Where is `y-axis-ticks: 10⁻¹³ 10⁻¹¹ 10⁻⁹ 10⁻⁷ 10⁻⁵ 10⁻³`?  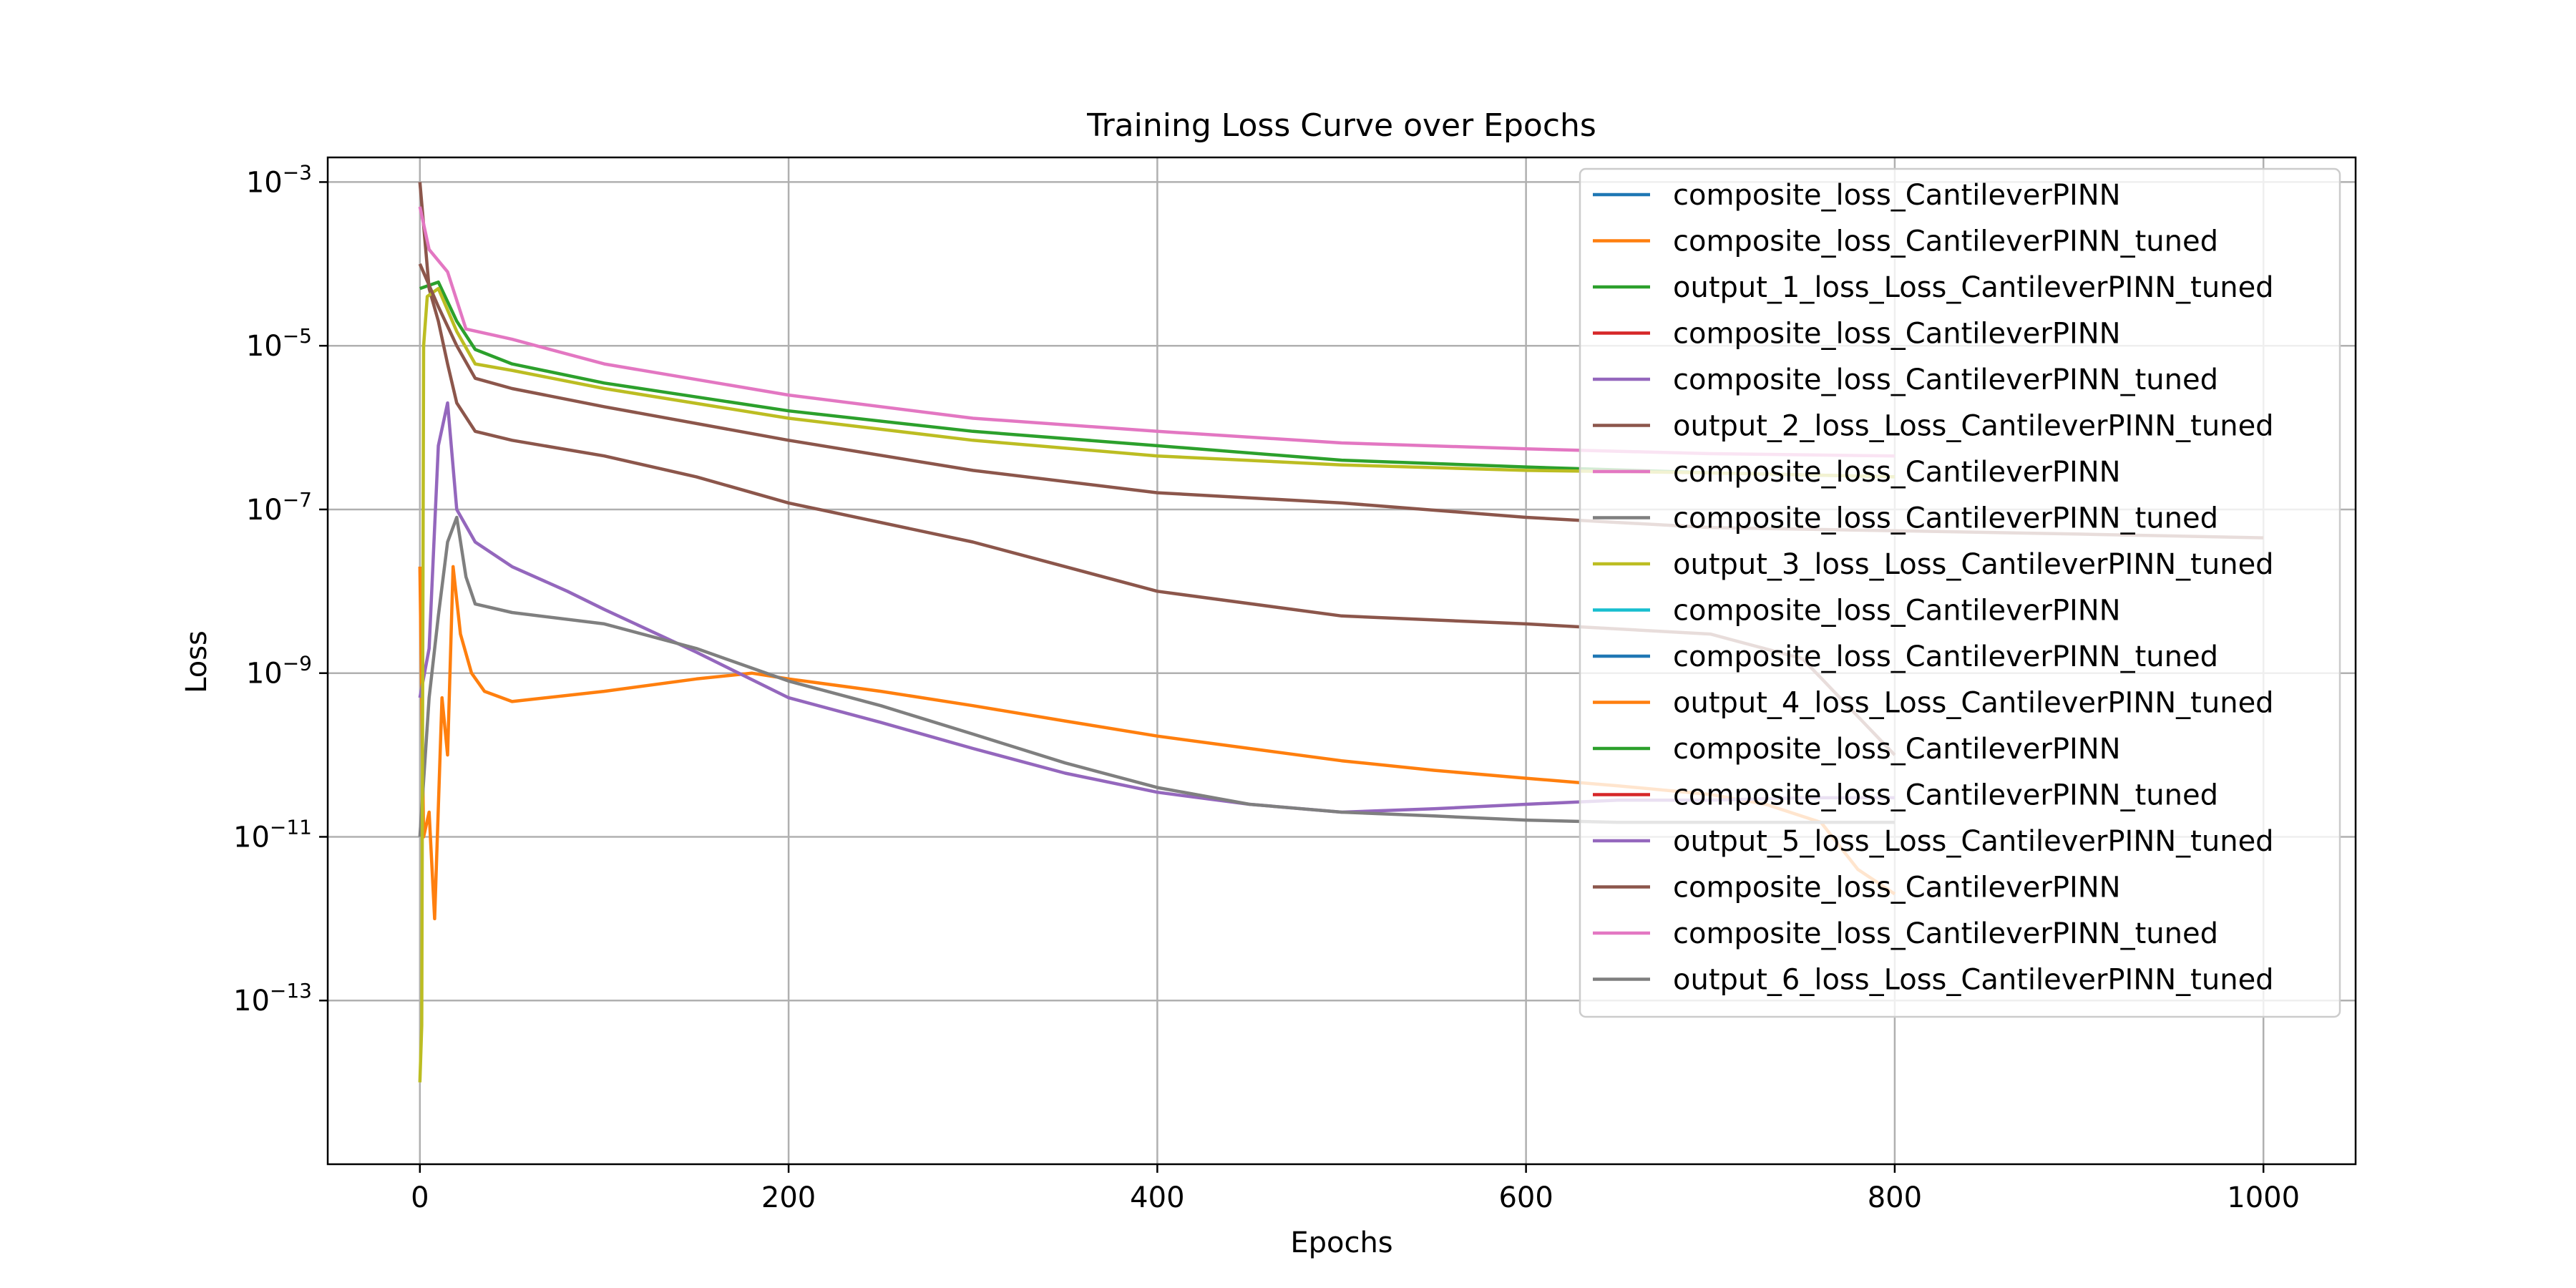
y-axis-ticks: 10⁻¹³ 10⁻¹¹ 10⁻⁹ 10⁻⁷ 10⁻⁵ 10⁻³ is located at coordinates (280, 589).